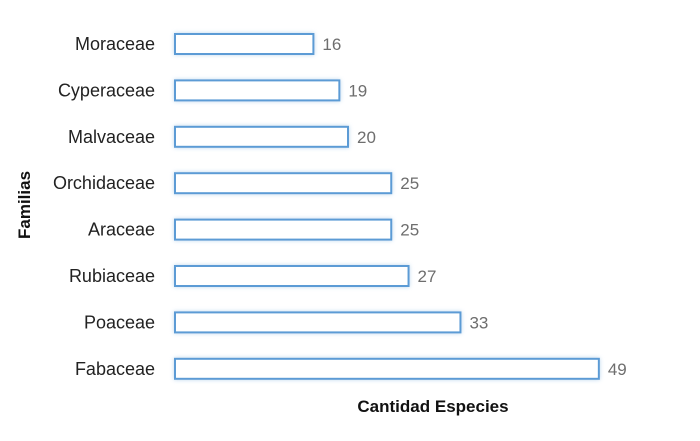 The height and width of the screenshot is (441, 700). I want to click on category-label-orchidaceae: Orchidaceae, so click(104, 183).